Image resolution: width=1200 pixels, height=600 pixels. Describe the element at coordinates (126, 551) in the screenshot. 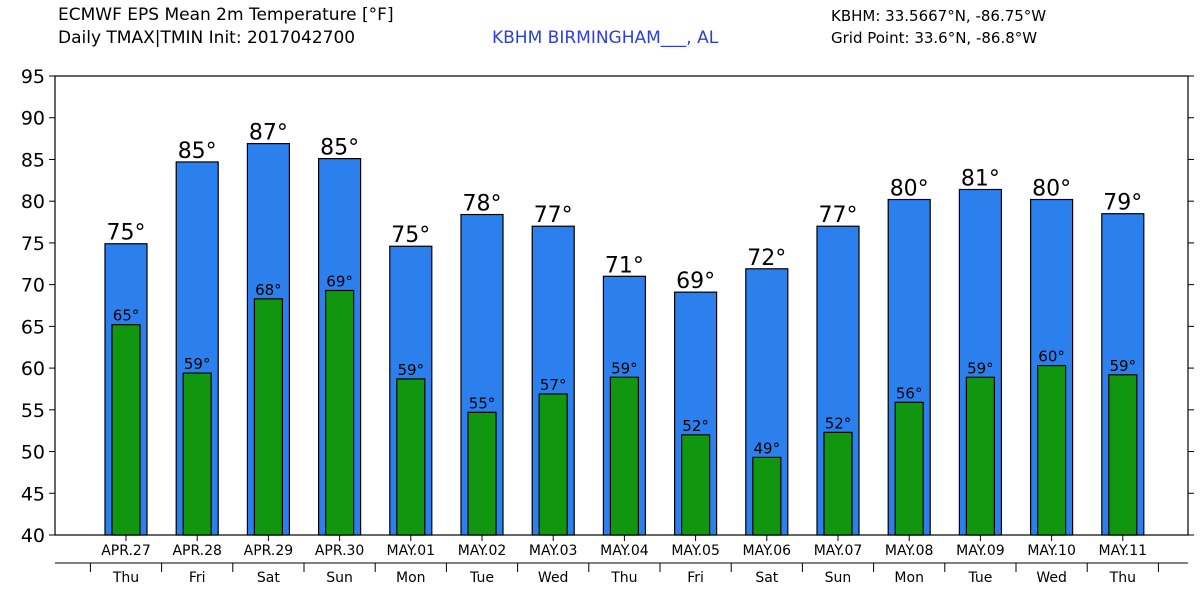

I see `date-label: APR.27` at that location.